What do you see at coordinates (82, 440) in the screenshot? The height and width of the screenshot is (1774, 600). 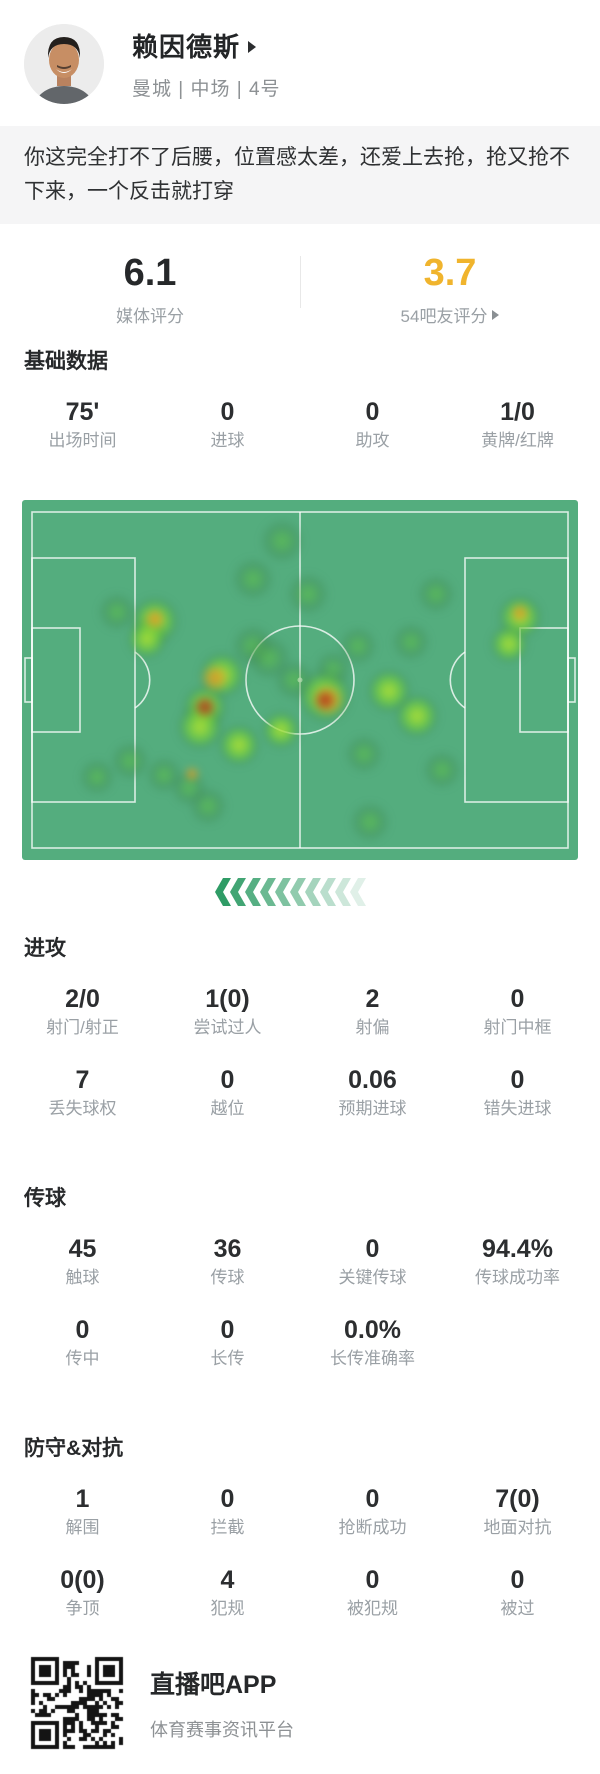 I see `stat-label: 出场时间` at bounding box center [82, 440].